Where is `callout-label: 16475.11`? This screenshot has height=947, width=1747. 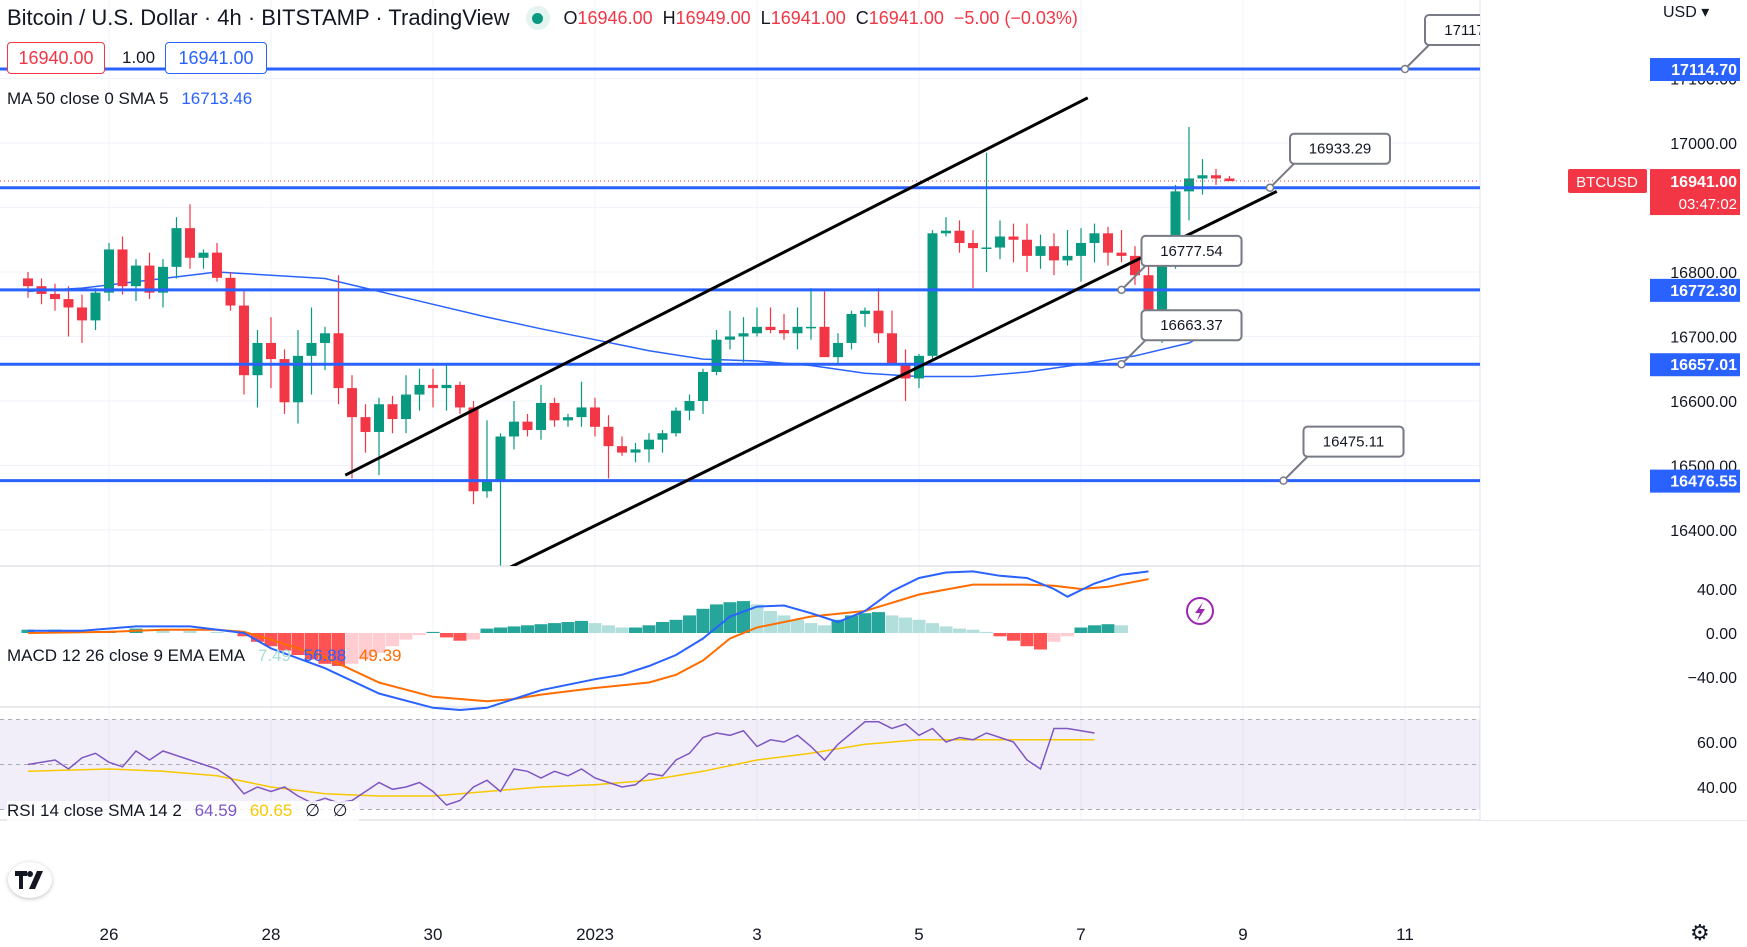
callout-label: 16475.11 is located at coordinates (1353, 442).